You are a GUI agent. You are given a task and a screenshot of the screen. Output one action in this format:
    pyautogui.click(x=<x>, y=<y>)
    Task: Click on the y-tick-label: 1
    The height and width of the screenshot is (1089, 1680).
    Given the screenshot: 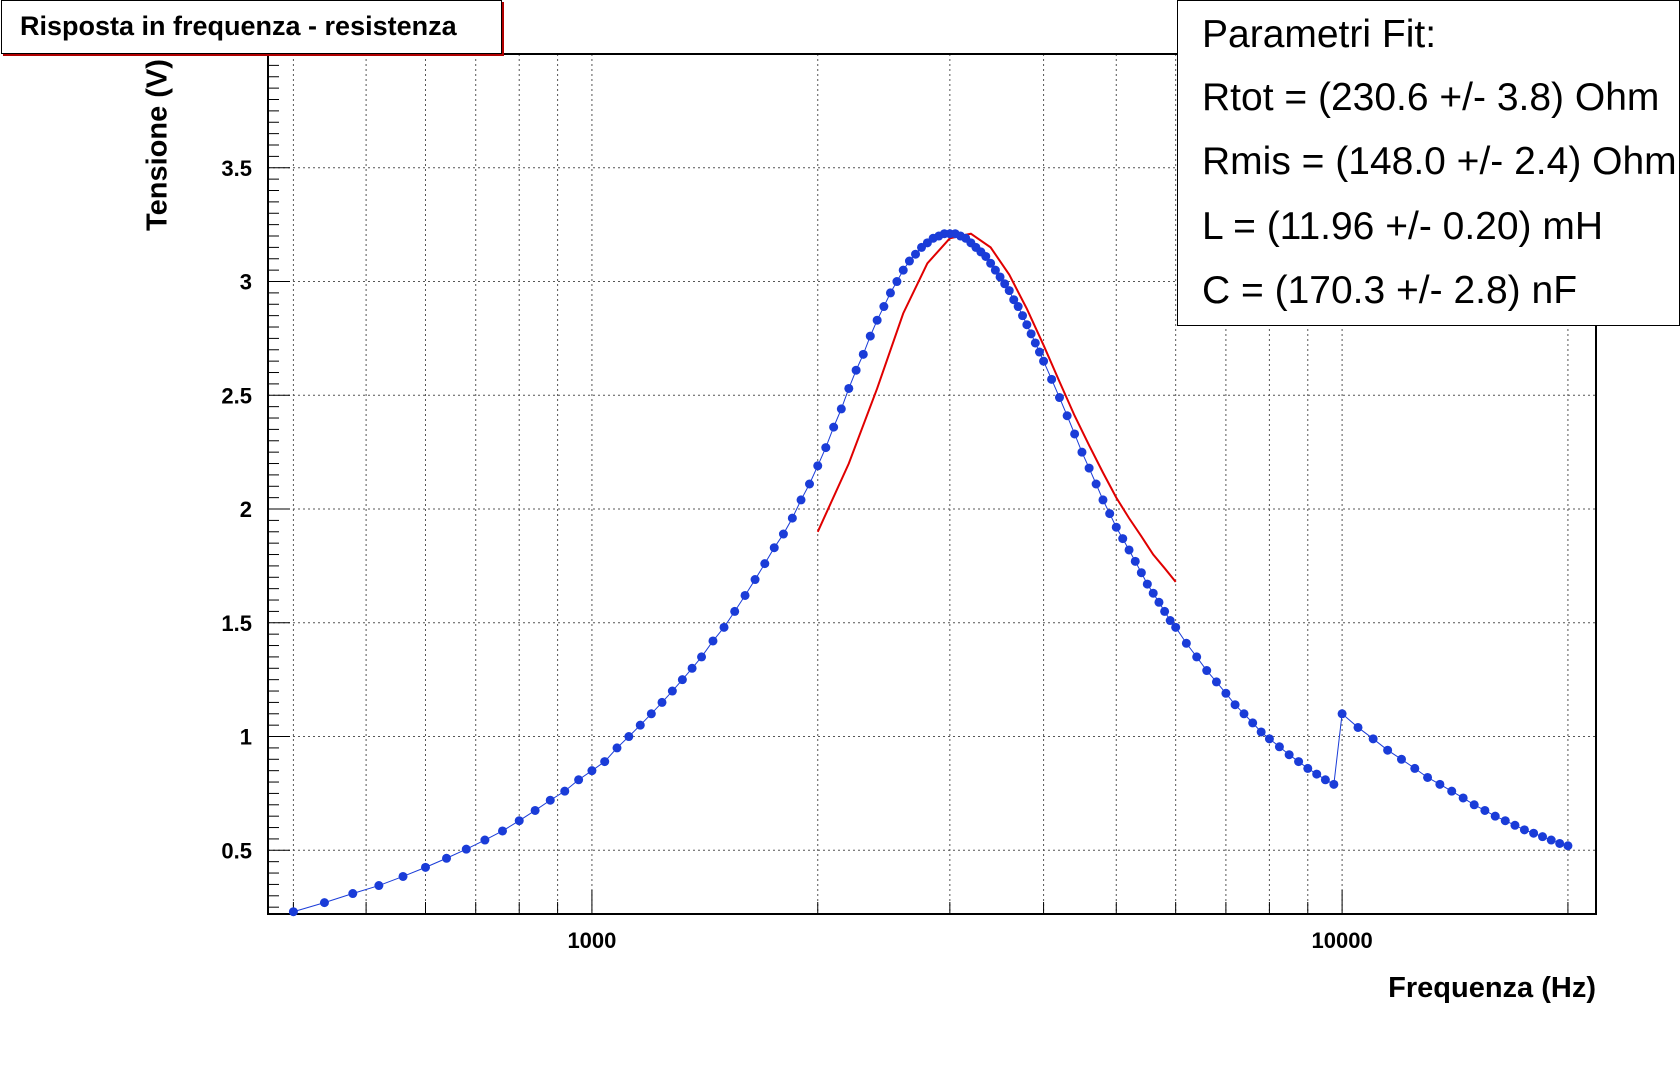 What is the action you would take?
    pyautogui.click(x=246, y=737)
    